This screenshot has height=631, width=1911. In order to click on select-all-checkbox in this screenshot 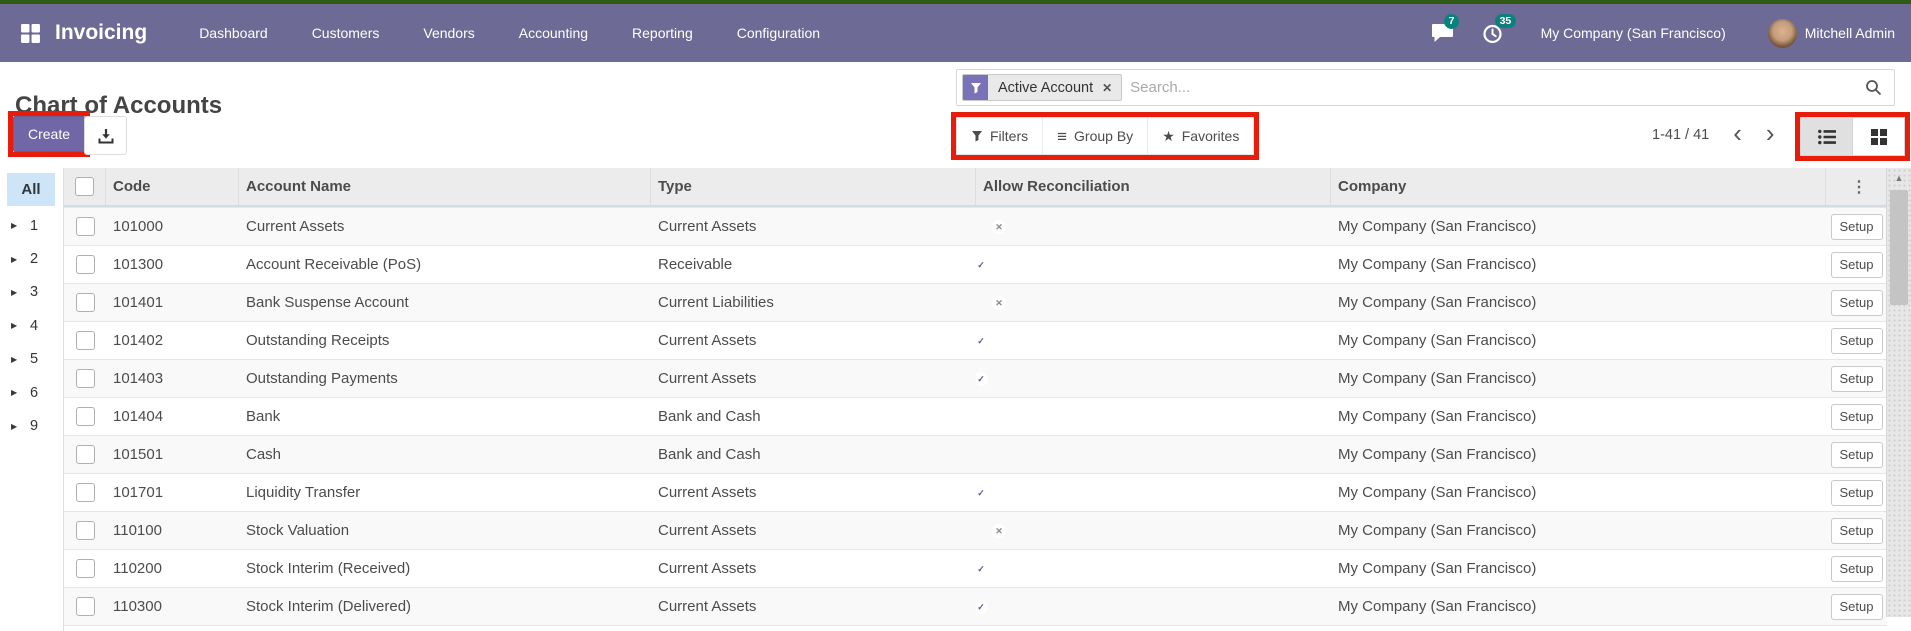, I will do `click(84, 186)`.